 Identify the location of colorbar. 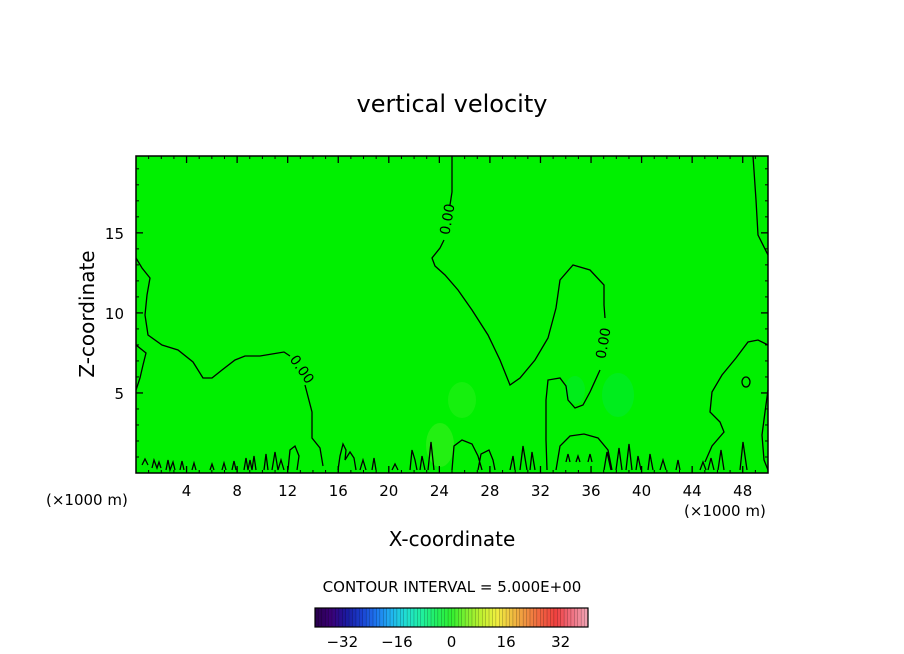
(451, 617).